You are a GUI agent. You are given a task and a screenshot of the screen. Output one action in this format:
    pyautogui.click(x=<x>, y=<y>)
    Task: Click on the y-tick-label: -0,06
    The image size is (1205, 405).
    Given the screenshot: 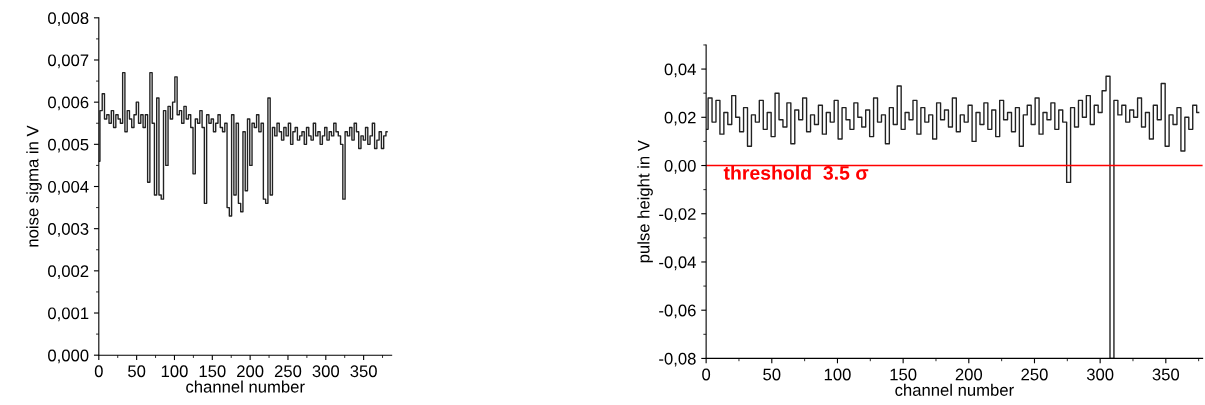 What is the action you would take?
    pyautogui.click(x=677, y=311)
    